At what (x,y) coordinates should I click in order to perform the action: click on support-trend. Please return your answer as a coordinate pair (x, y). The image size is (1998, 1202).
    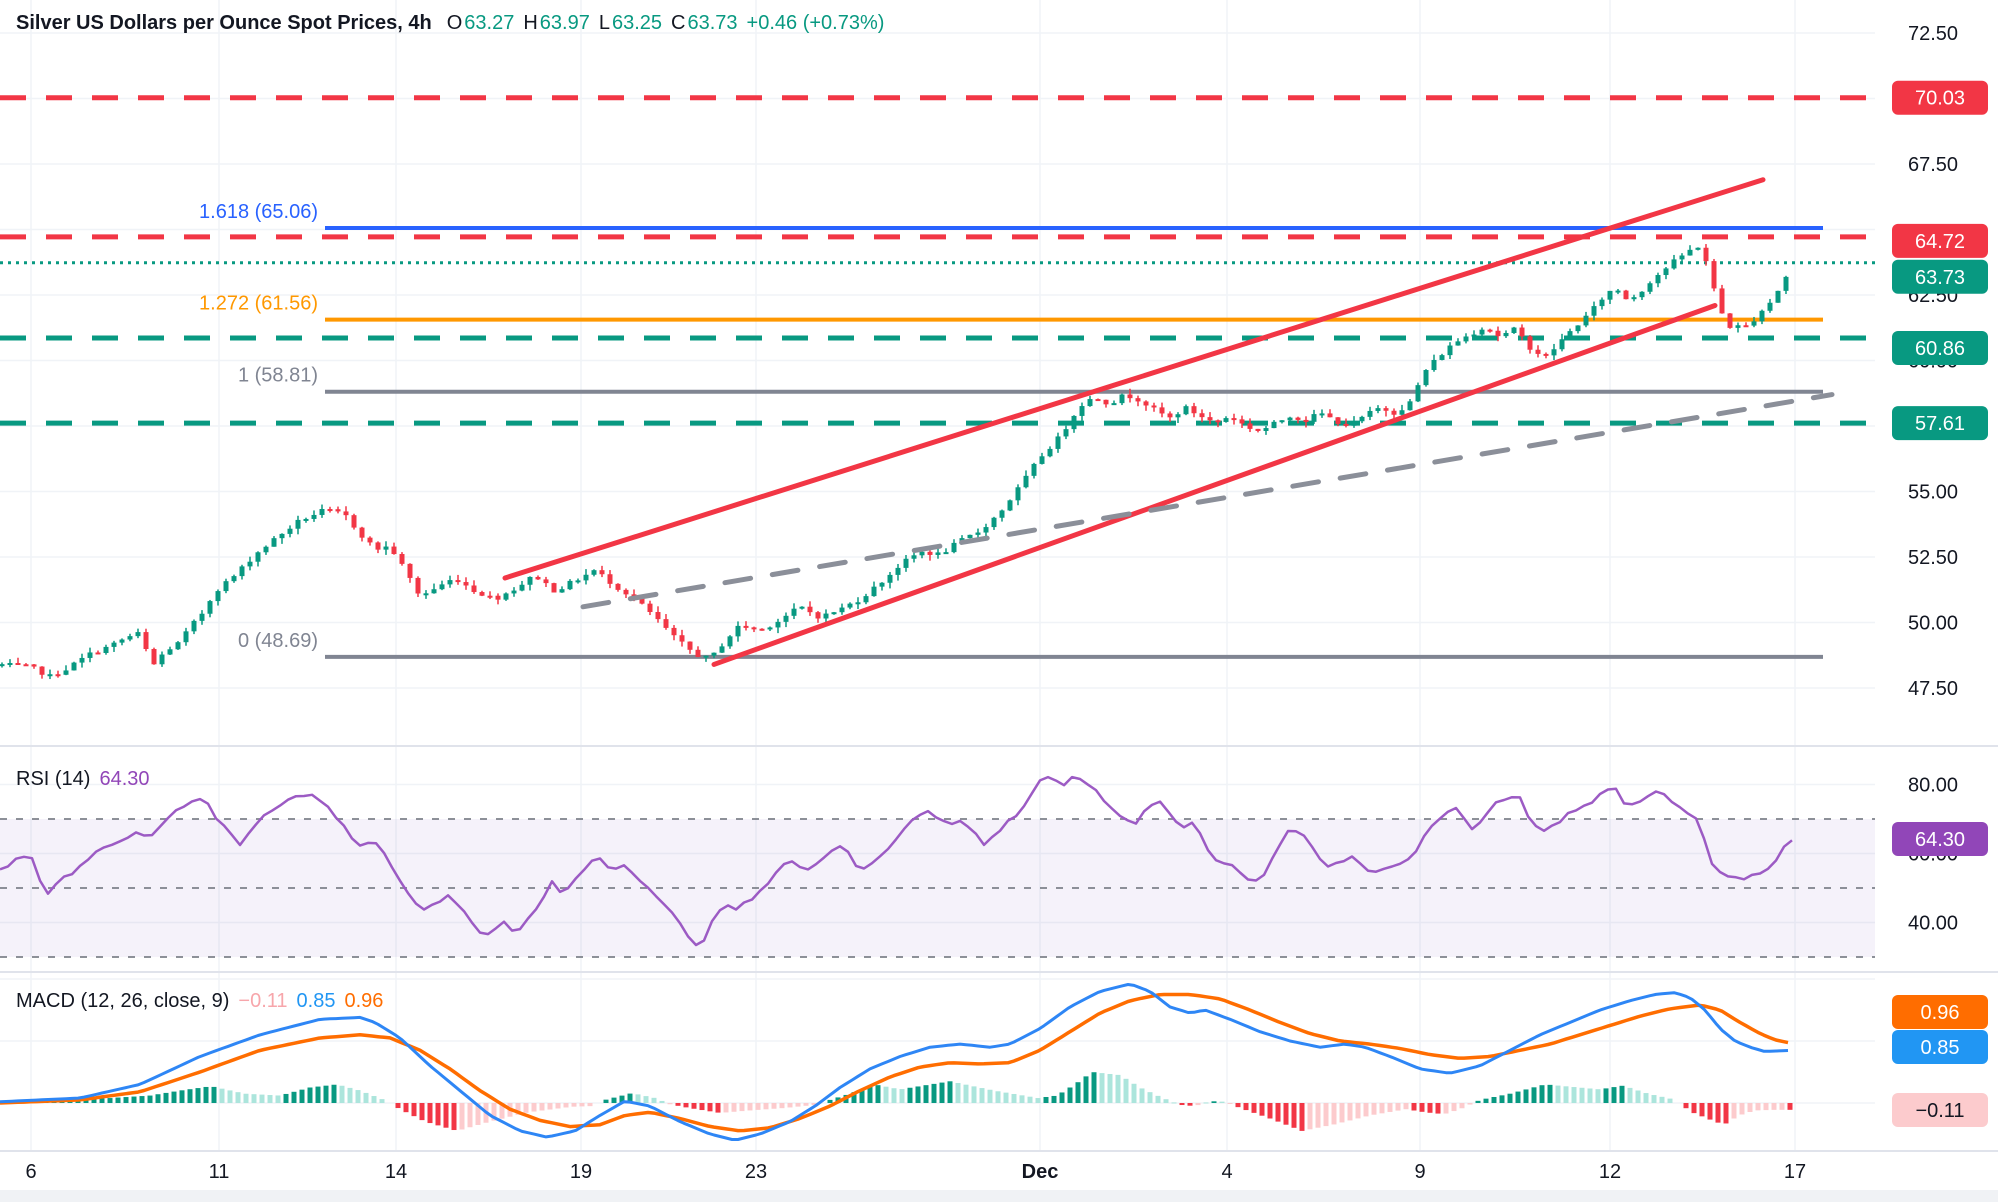
    Looking at the image, I should click on (1207, 501).